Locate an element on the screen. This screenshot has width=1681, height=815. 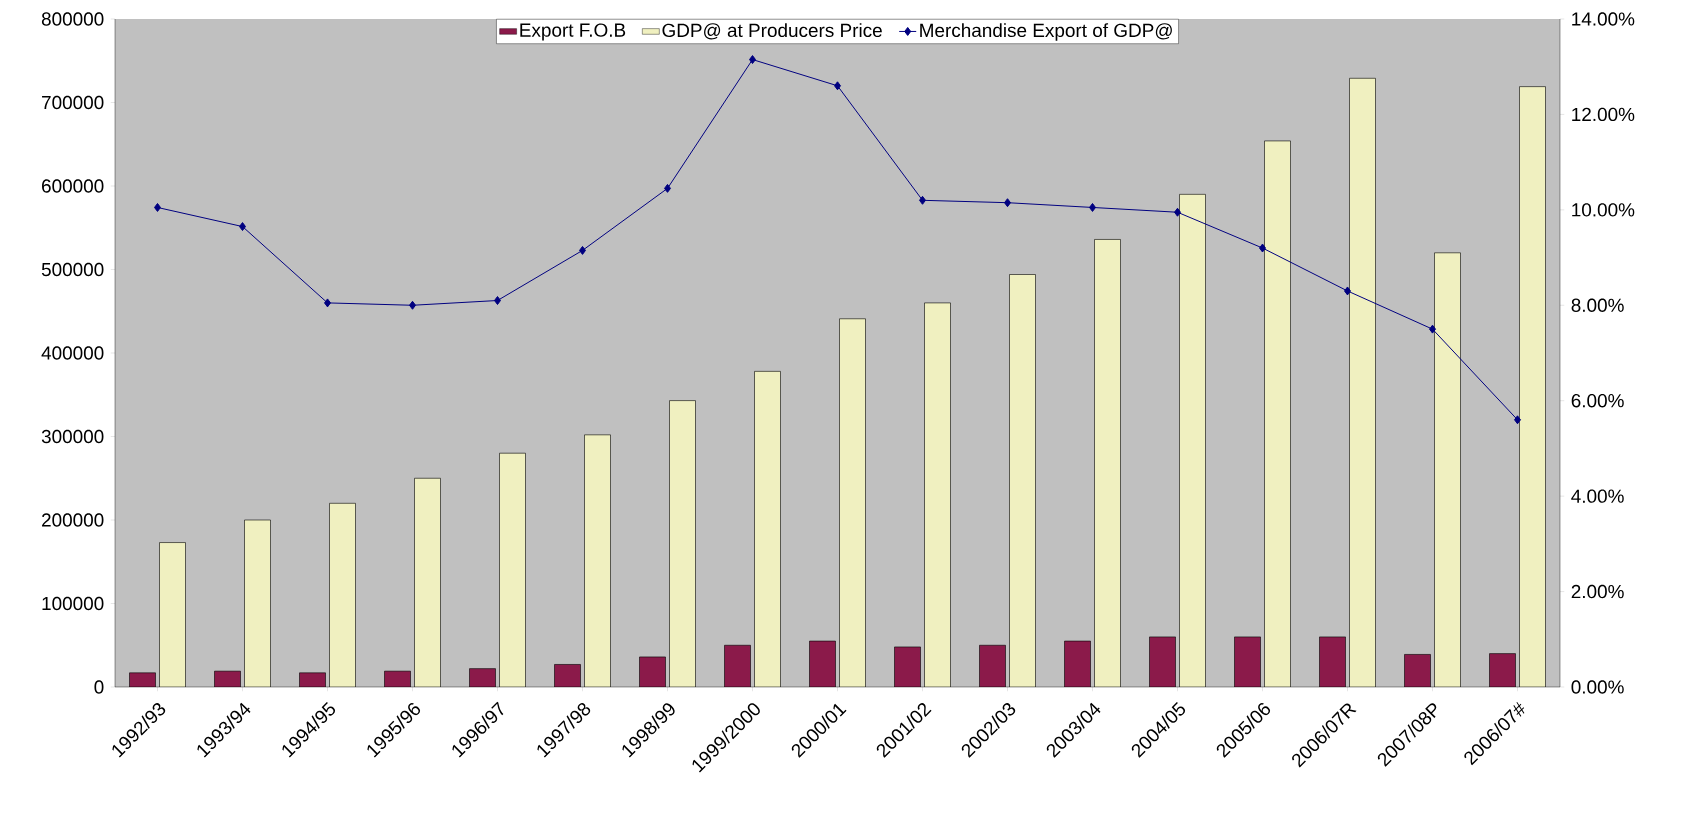
legend-label: GDP@ at Producers Price is located at coordinates (772, 31).